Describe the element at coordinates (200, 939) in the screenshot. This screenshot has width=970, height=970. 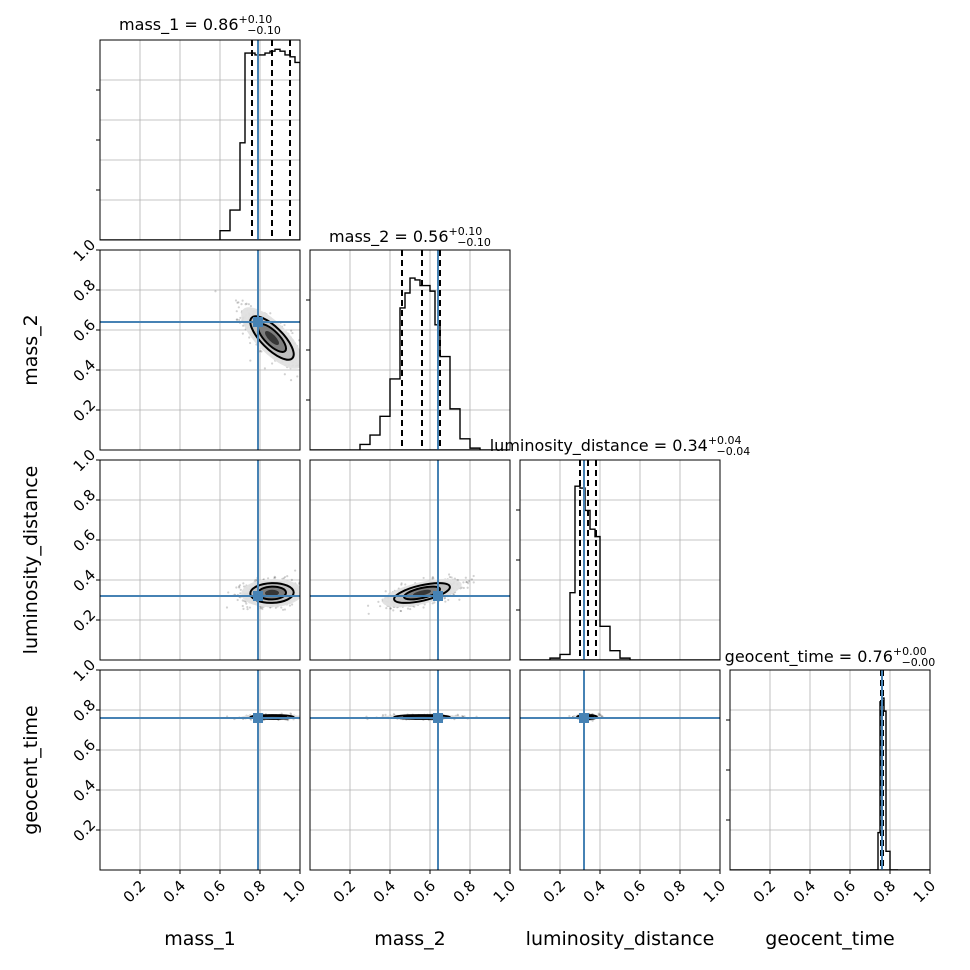
I see `x-axis-label-mass-1: mass_1` at that location.